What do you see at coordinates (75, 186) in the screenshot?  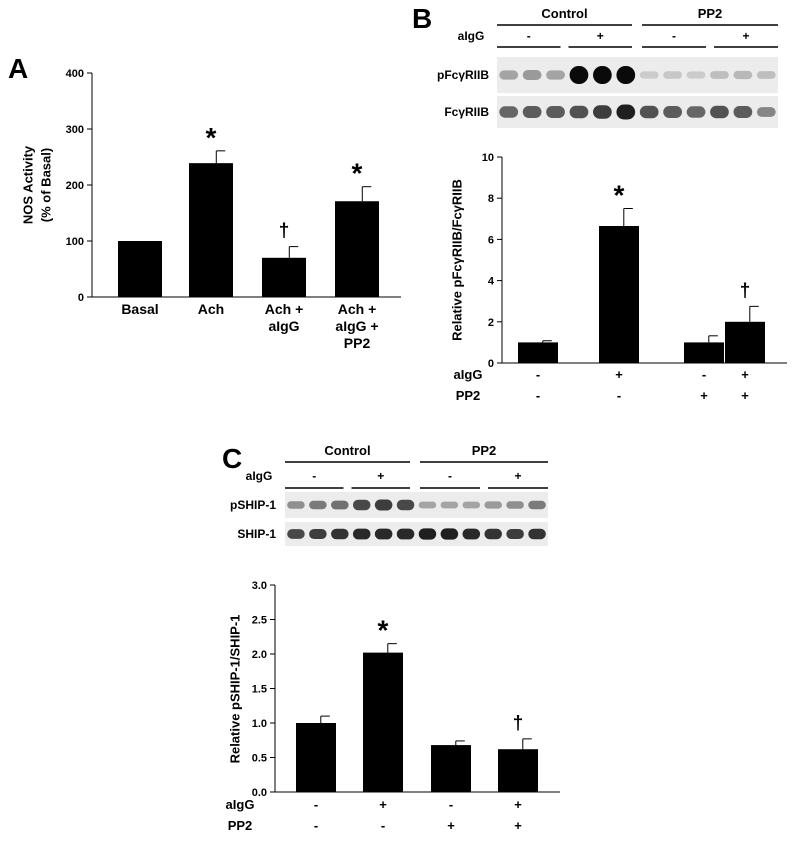 I see `y-tick-label: 200` at bounding box center [75, 186].